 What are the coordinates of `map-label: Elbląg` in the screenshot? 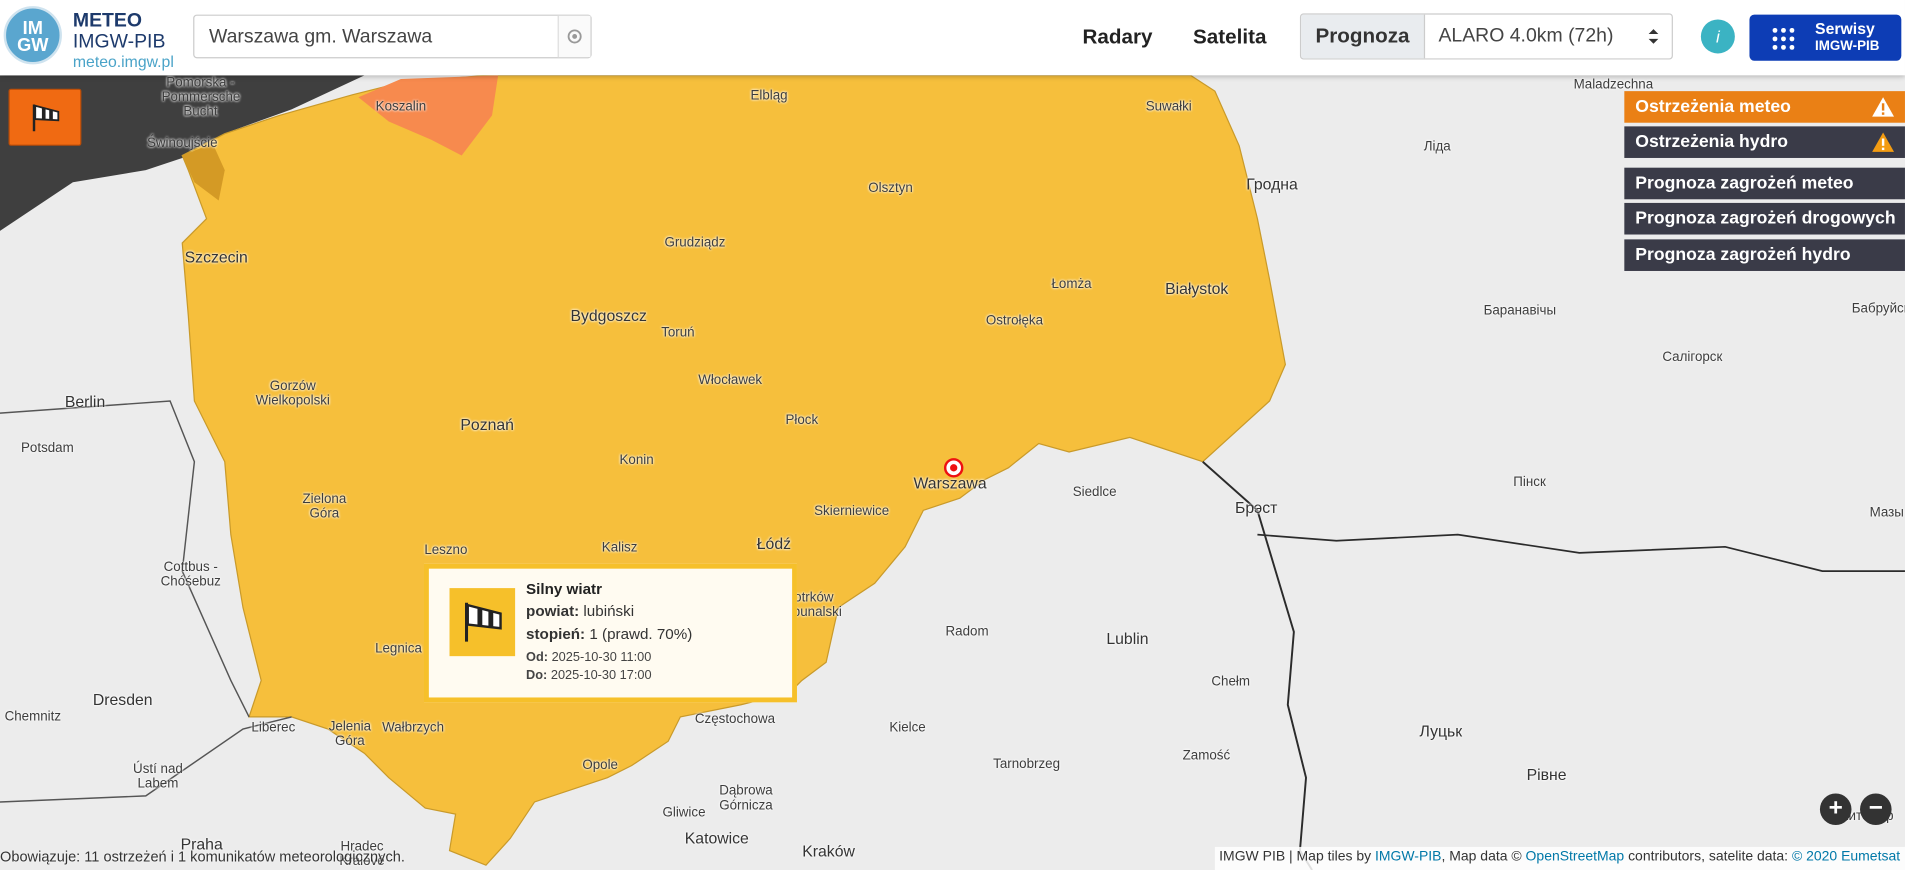 It's located at (769, 96).